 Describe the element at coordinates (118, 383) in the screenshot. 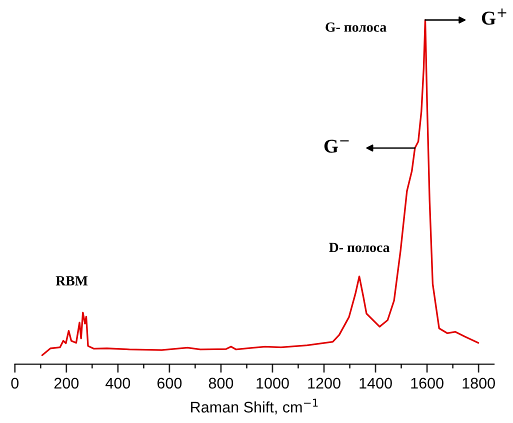

I see `x-tick-label: 400` at that location.